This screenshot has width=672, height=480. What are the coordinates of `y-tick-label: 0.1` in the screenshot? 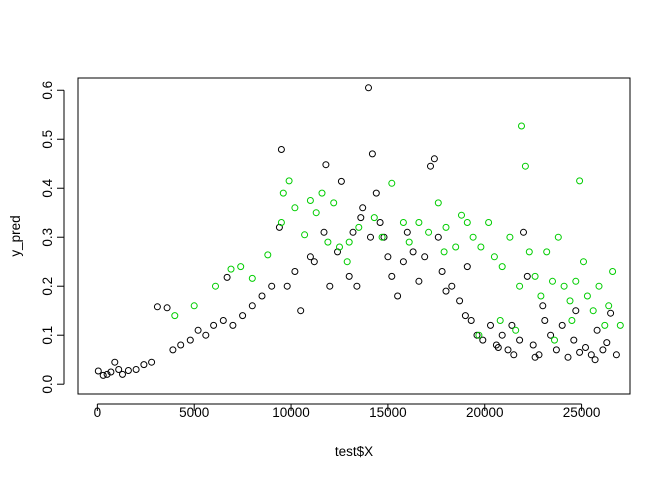 It's located at (47, 335).